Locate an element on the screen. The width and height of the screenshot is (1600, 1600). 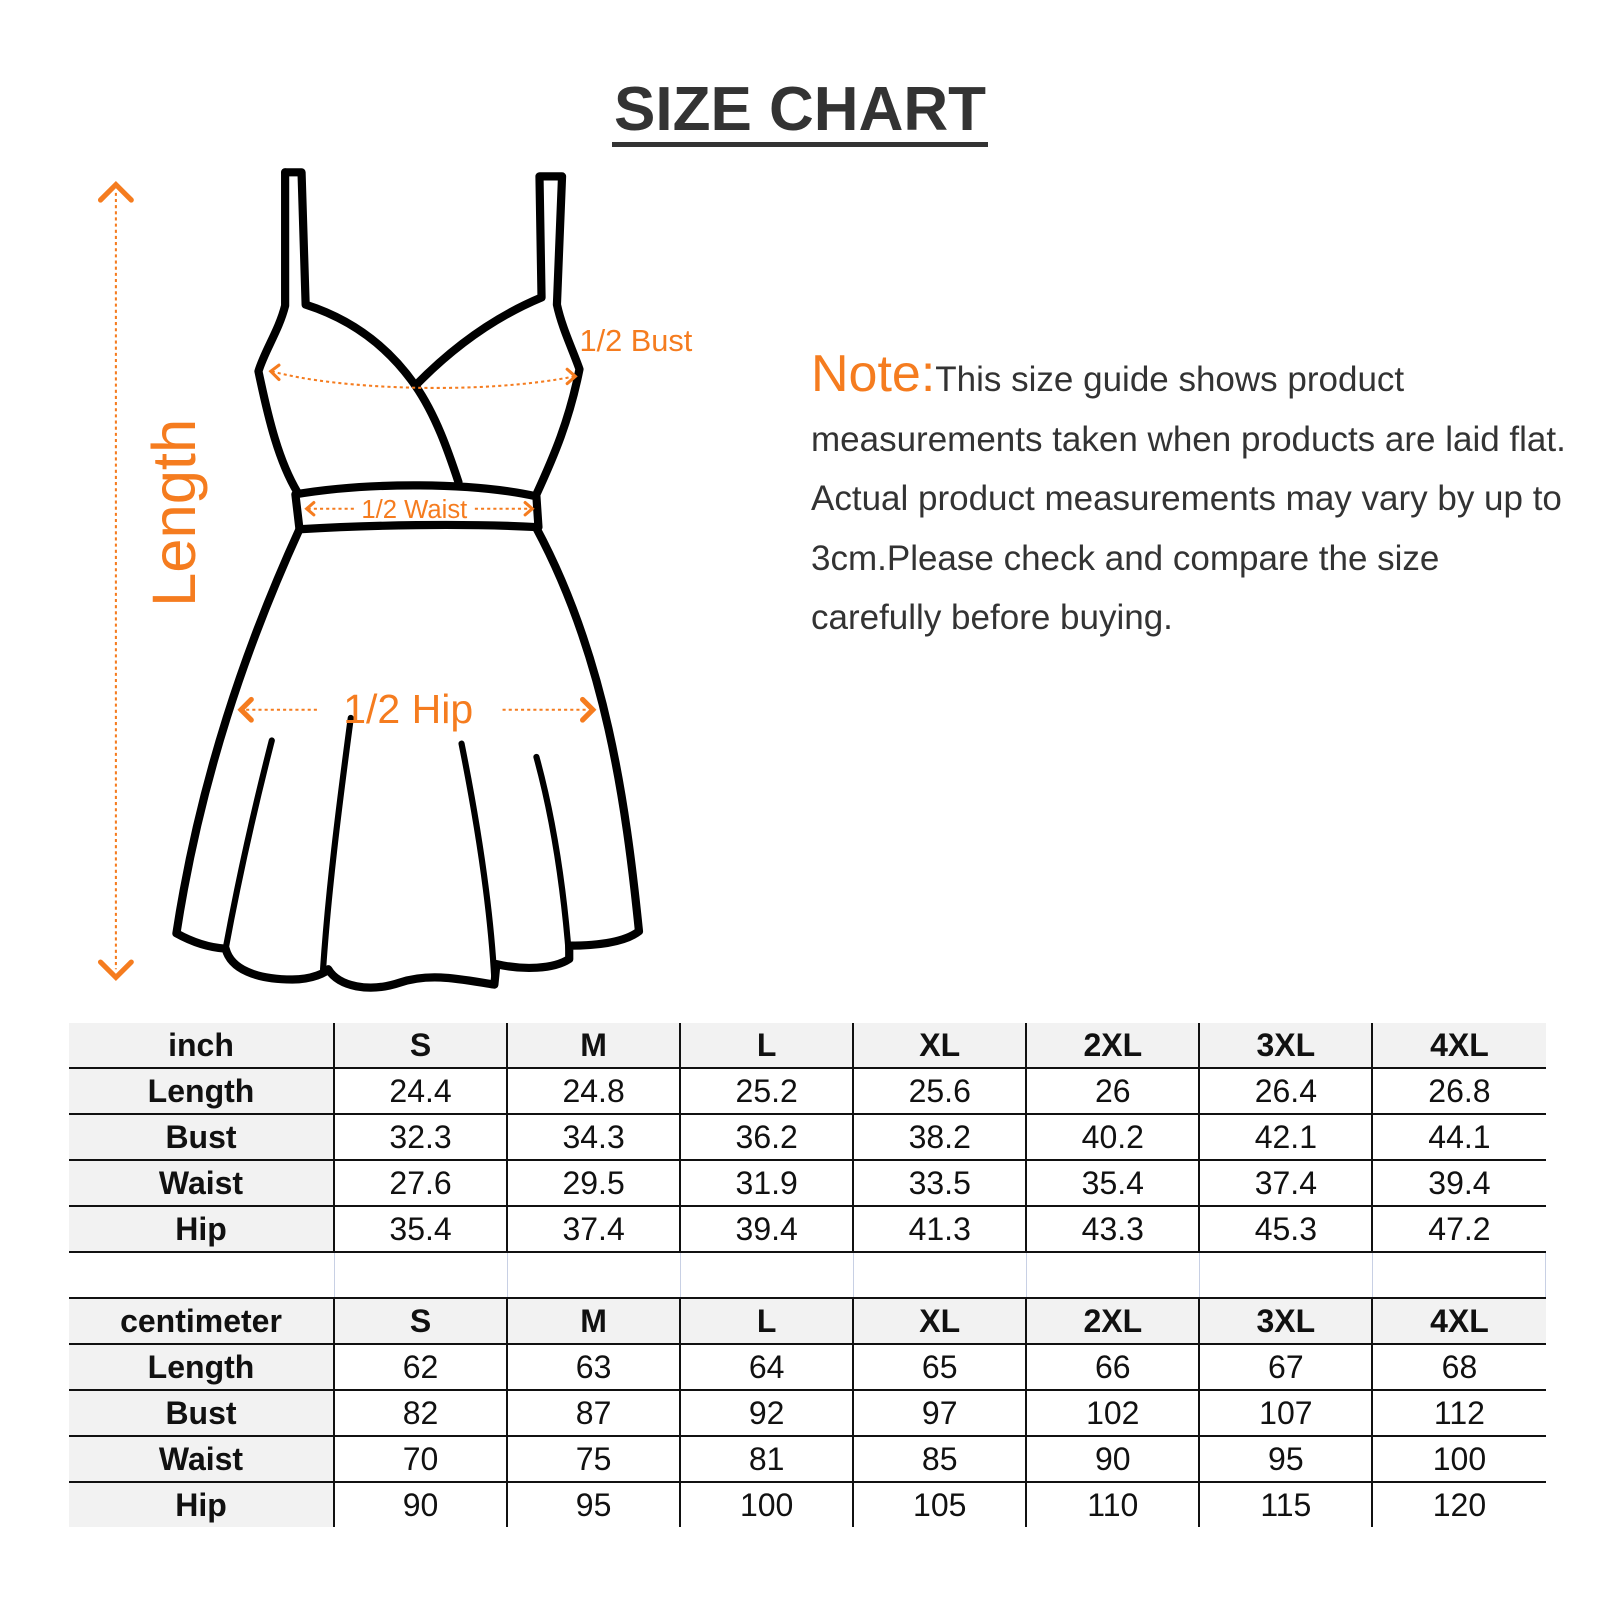
table-cell: 33.5 is located at coordinates (940, 1183).